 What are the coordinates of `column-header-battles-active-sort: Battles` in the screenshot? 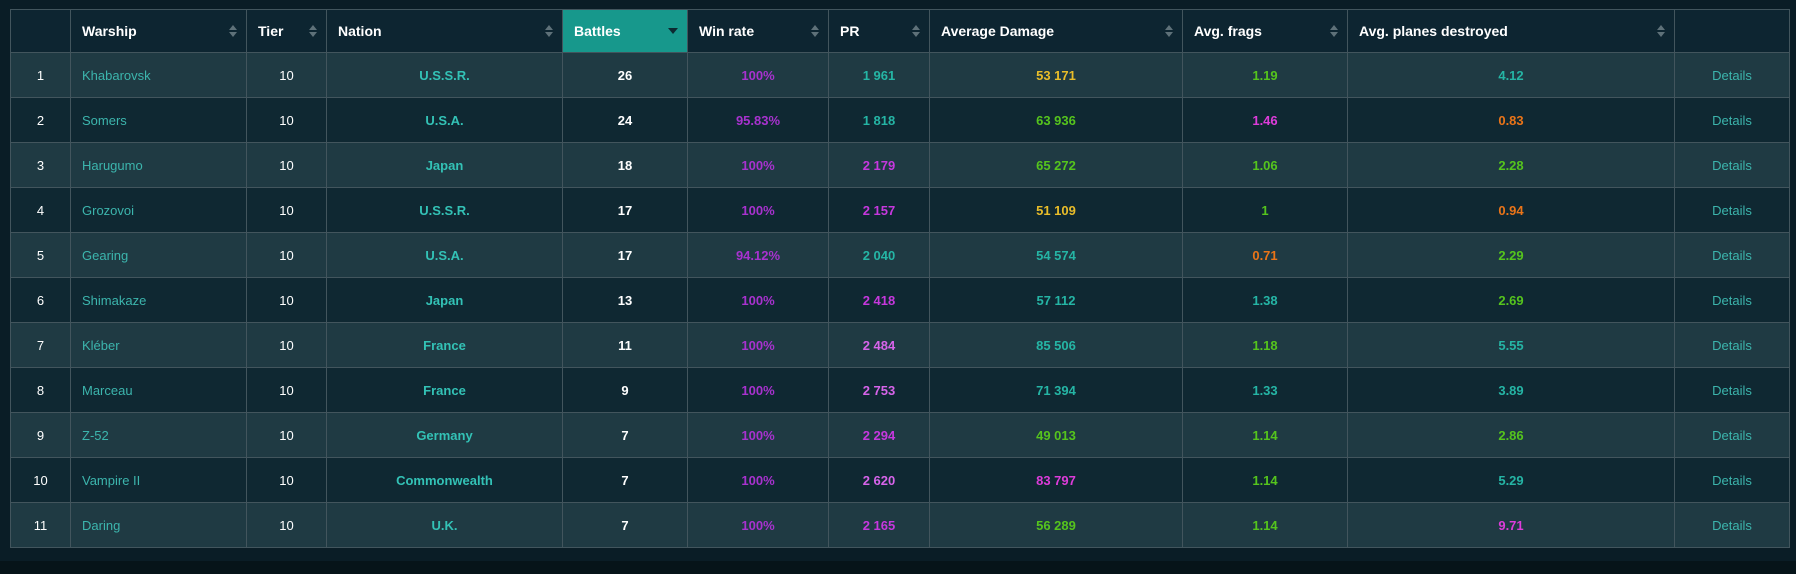 It's located at (625, 31).